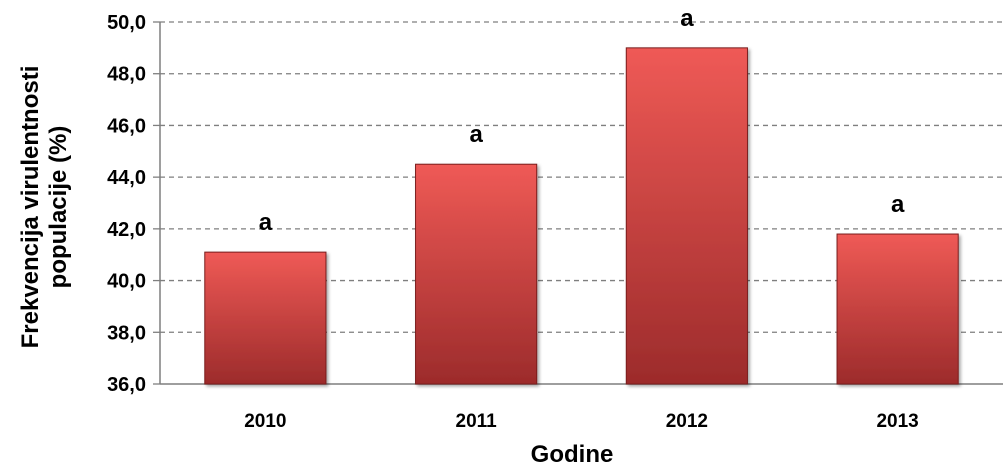  Describe the element at coordinates (897, 309) in the screenshot. I see `bar-2013` at that location.